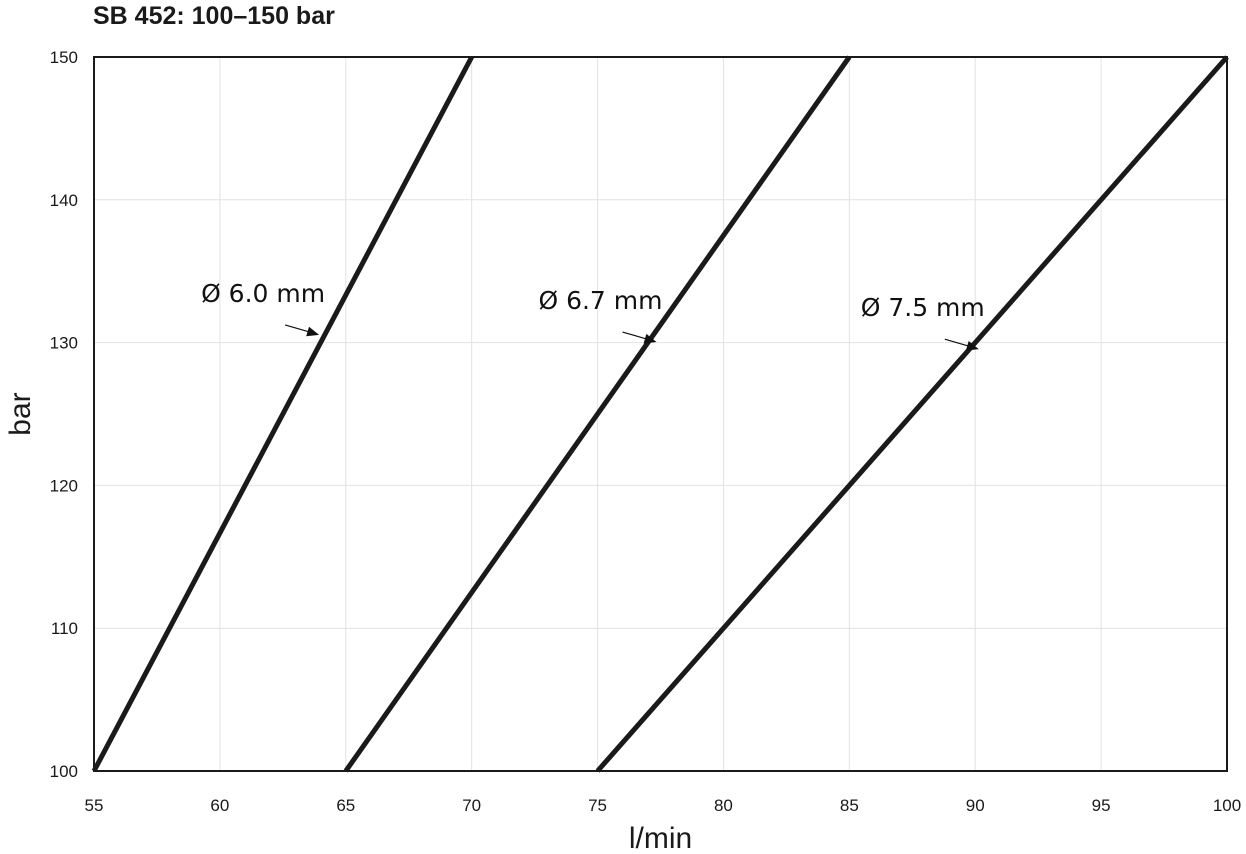  Describe the element at coordinates (660, 838) in the screenshot. I see `x-axis-label: l/min` at that location.